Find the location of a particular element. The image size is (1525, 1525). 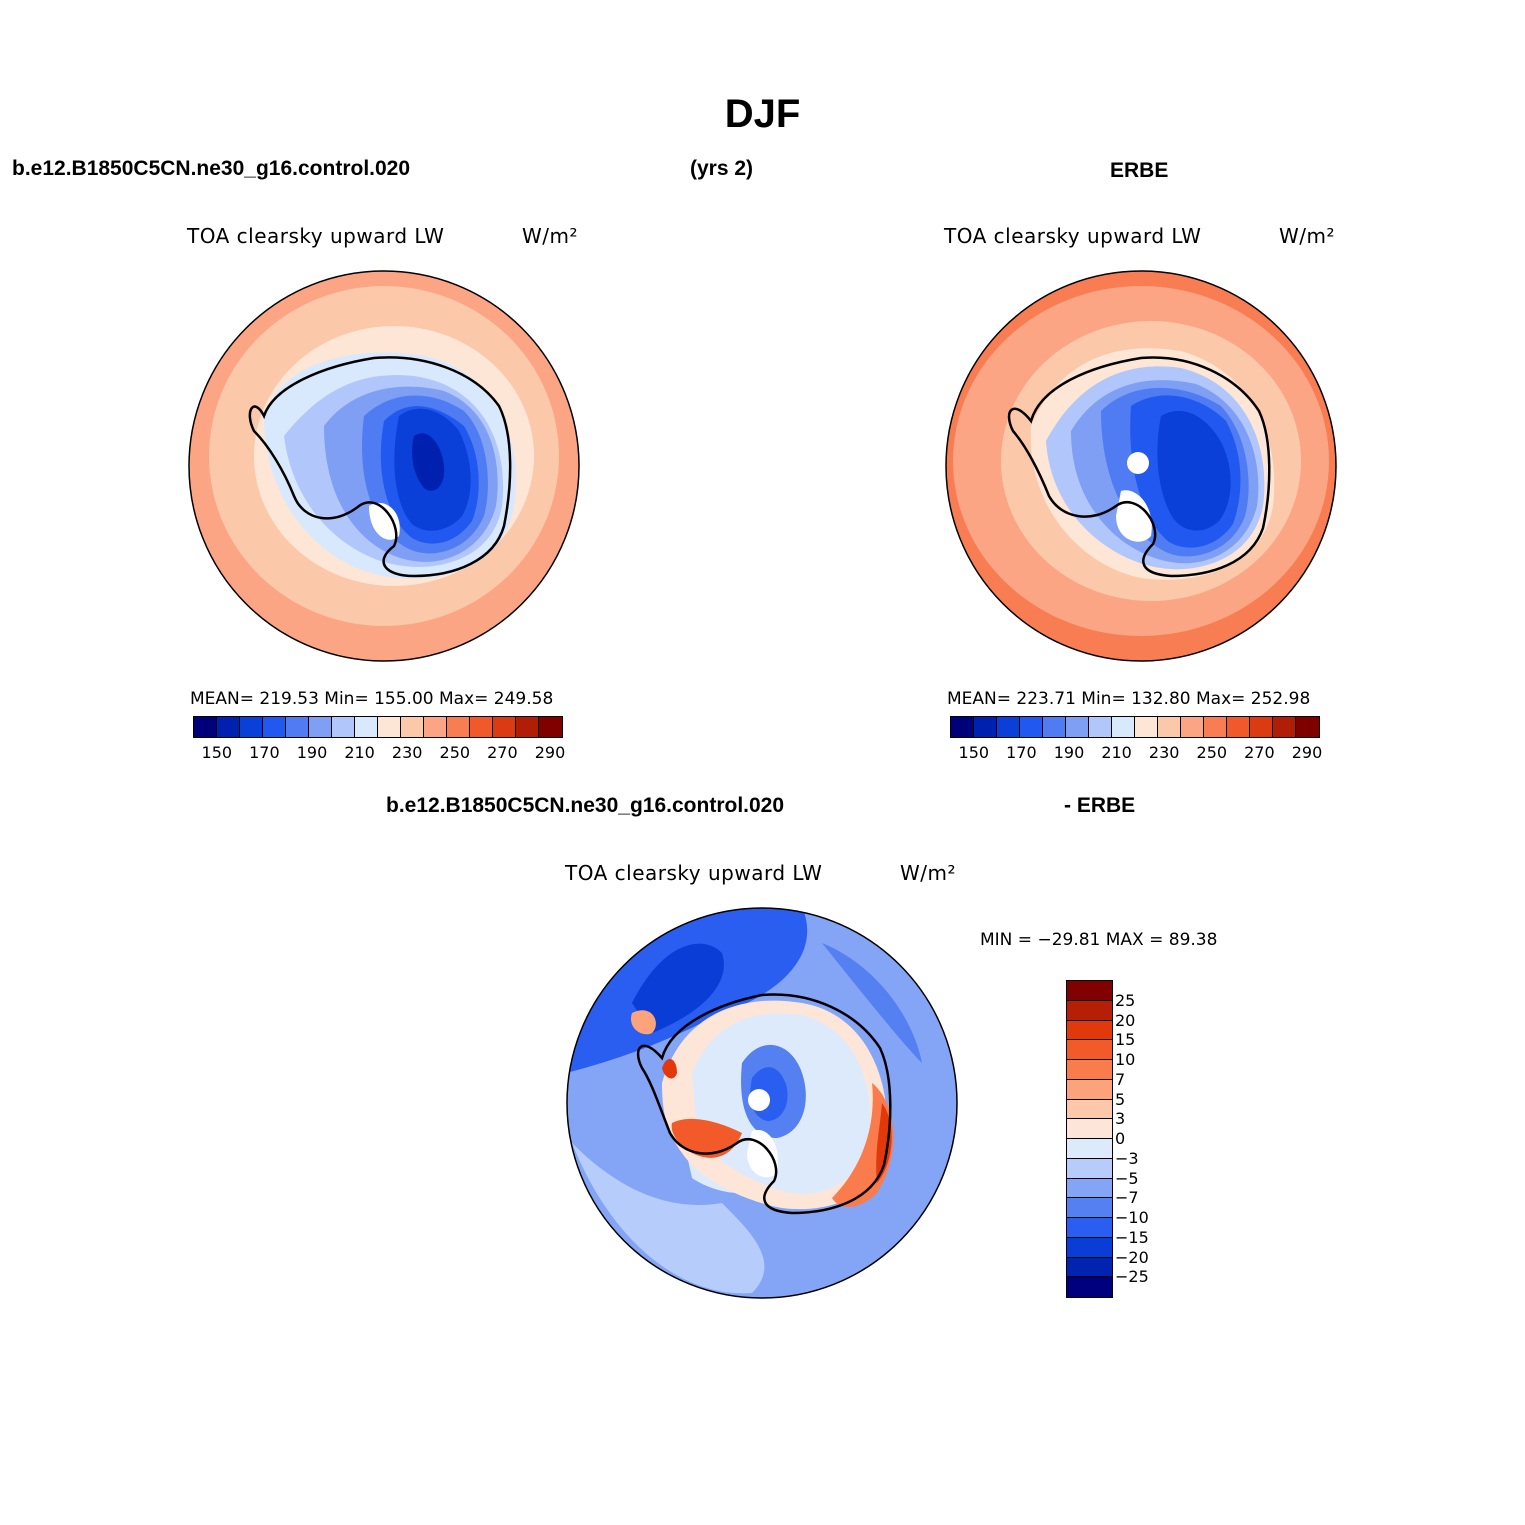

model-panel-units: W/m² is located at coordinates (550, 236).